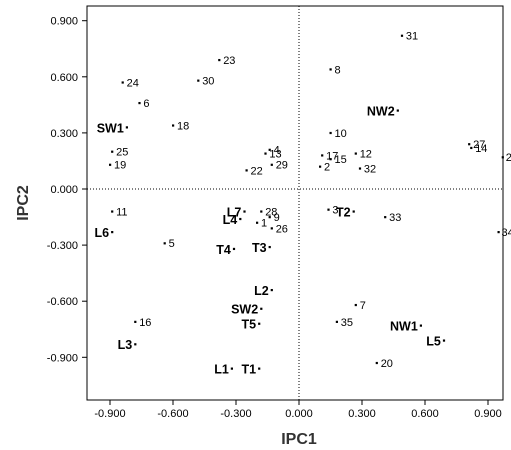  Describe the element at coordinates (370, 169) in the screenshot. I see `data-point-label: 32` at that location.